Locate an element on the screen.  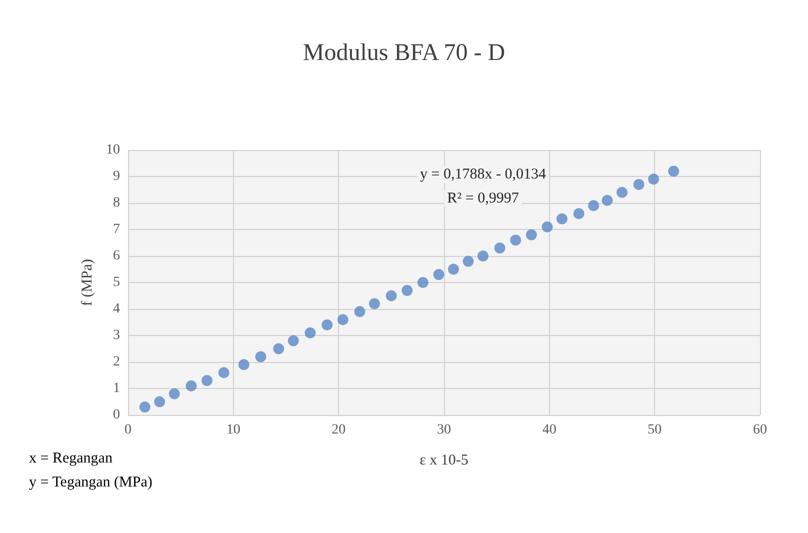
annotation: R² = 0,9997 is located at coordinates (483, 198).